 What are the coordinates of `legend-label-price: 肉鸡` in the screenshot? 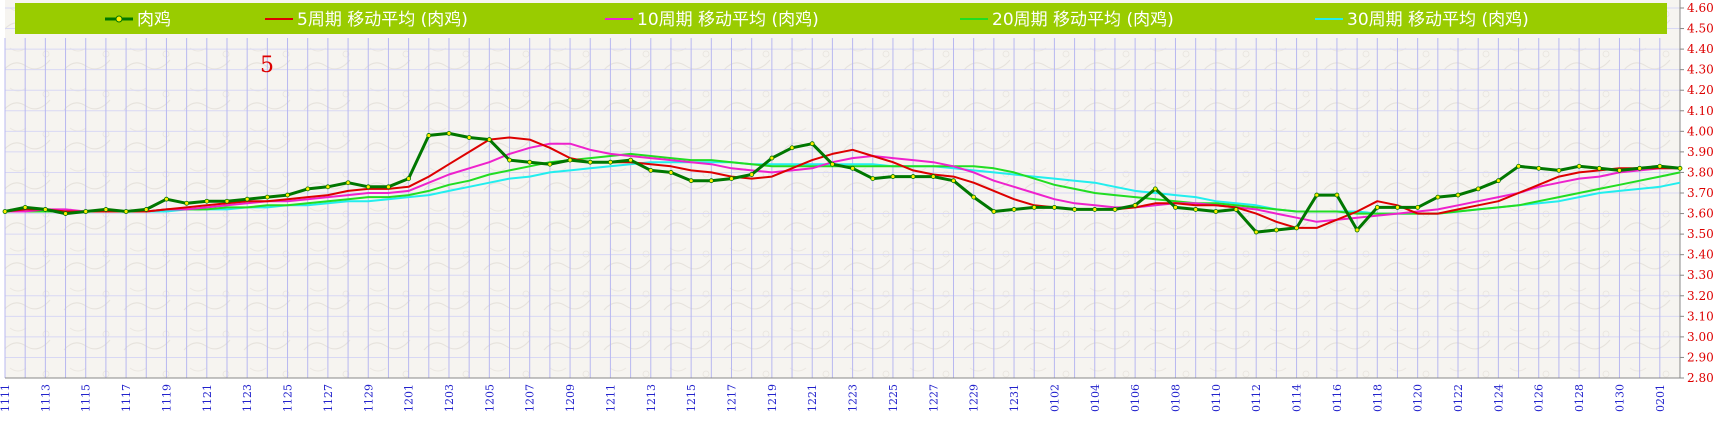 It's located at (154, 20).